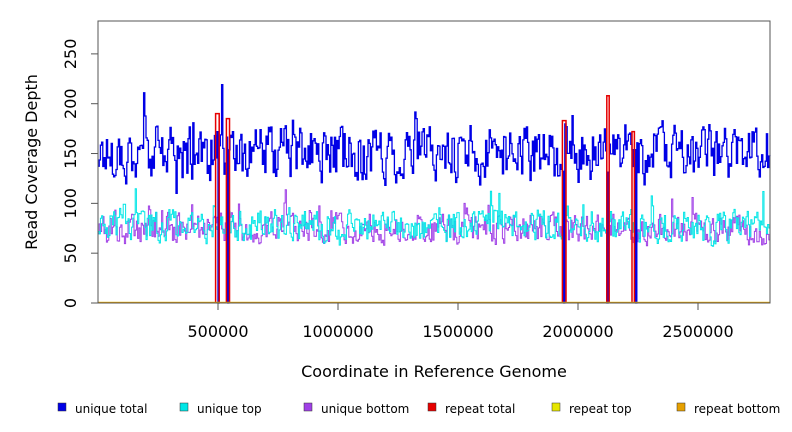 The height and width of the screenshot is (432, 792). What do you see at coordinates (217, 331) in the screenshot?
I see `x-tick-label: 500000` at bounding box center [217, 331].